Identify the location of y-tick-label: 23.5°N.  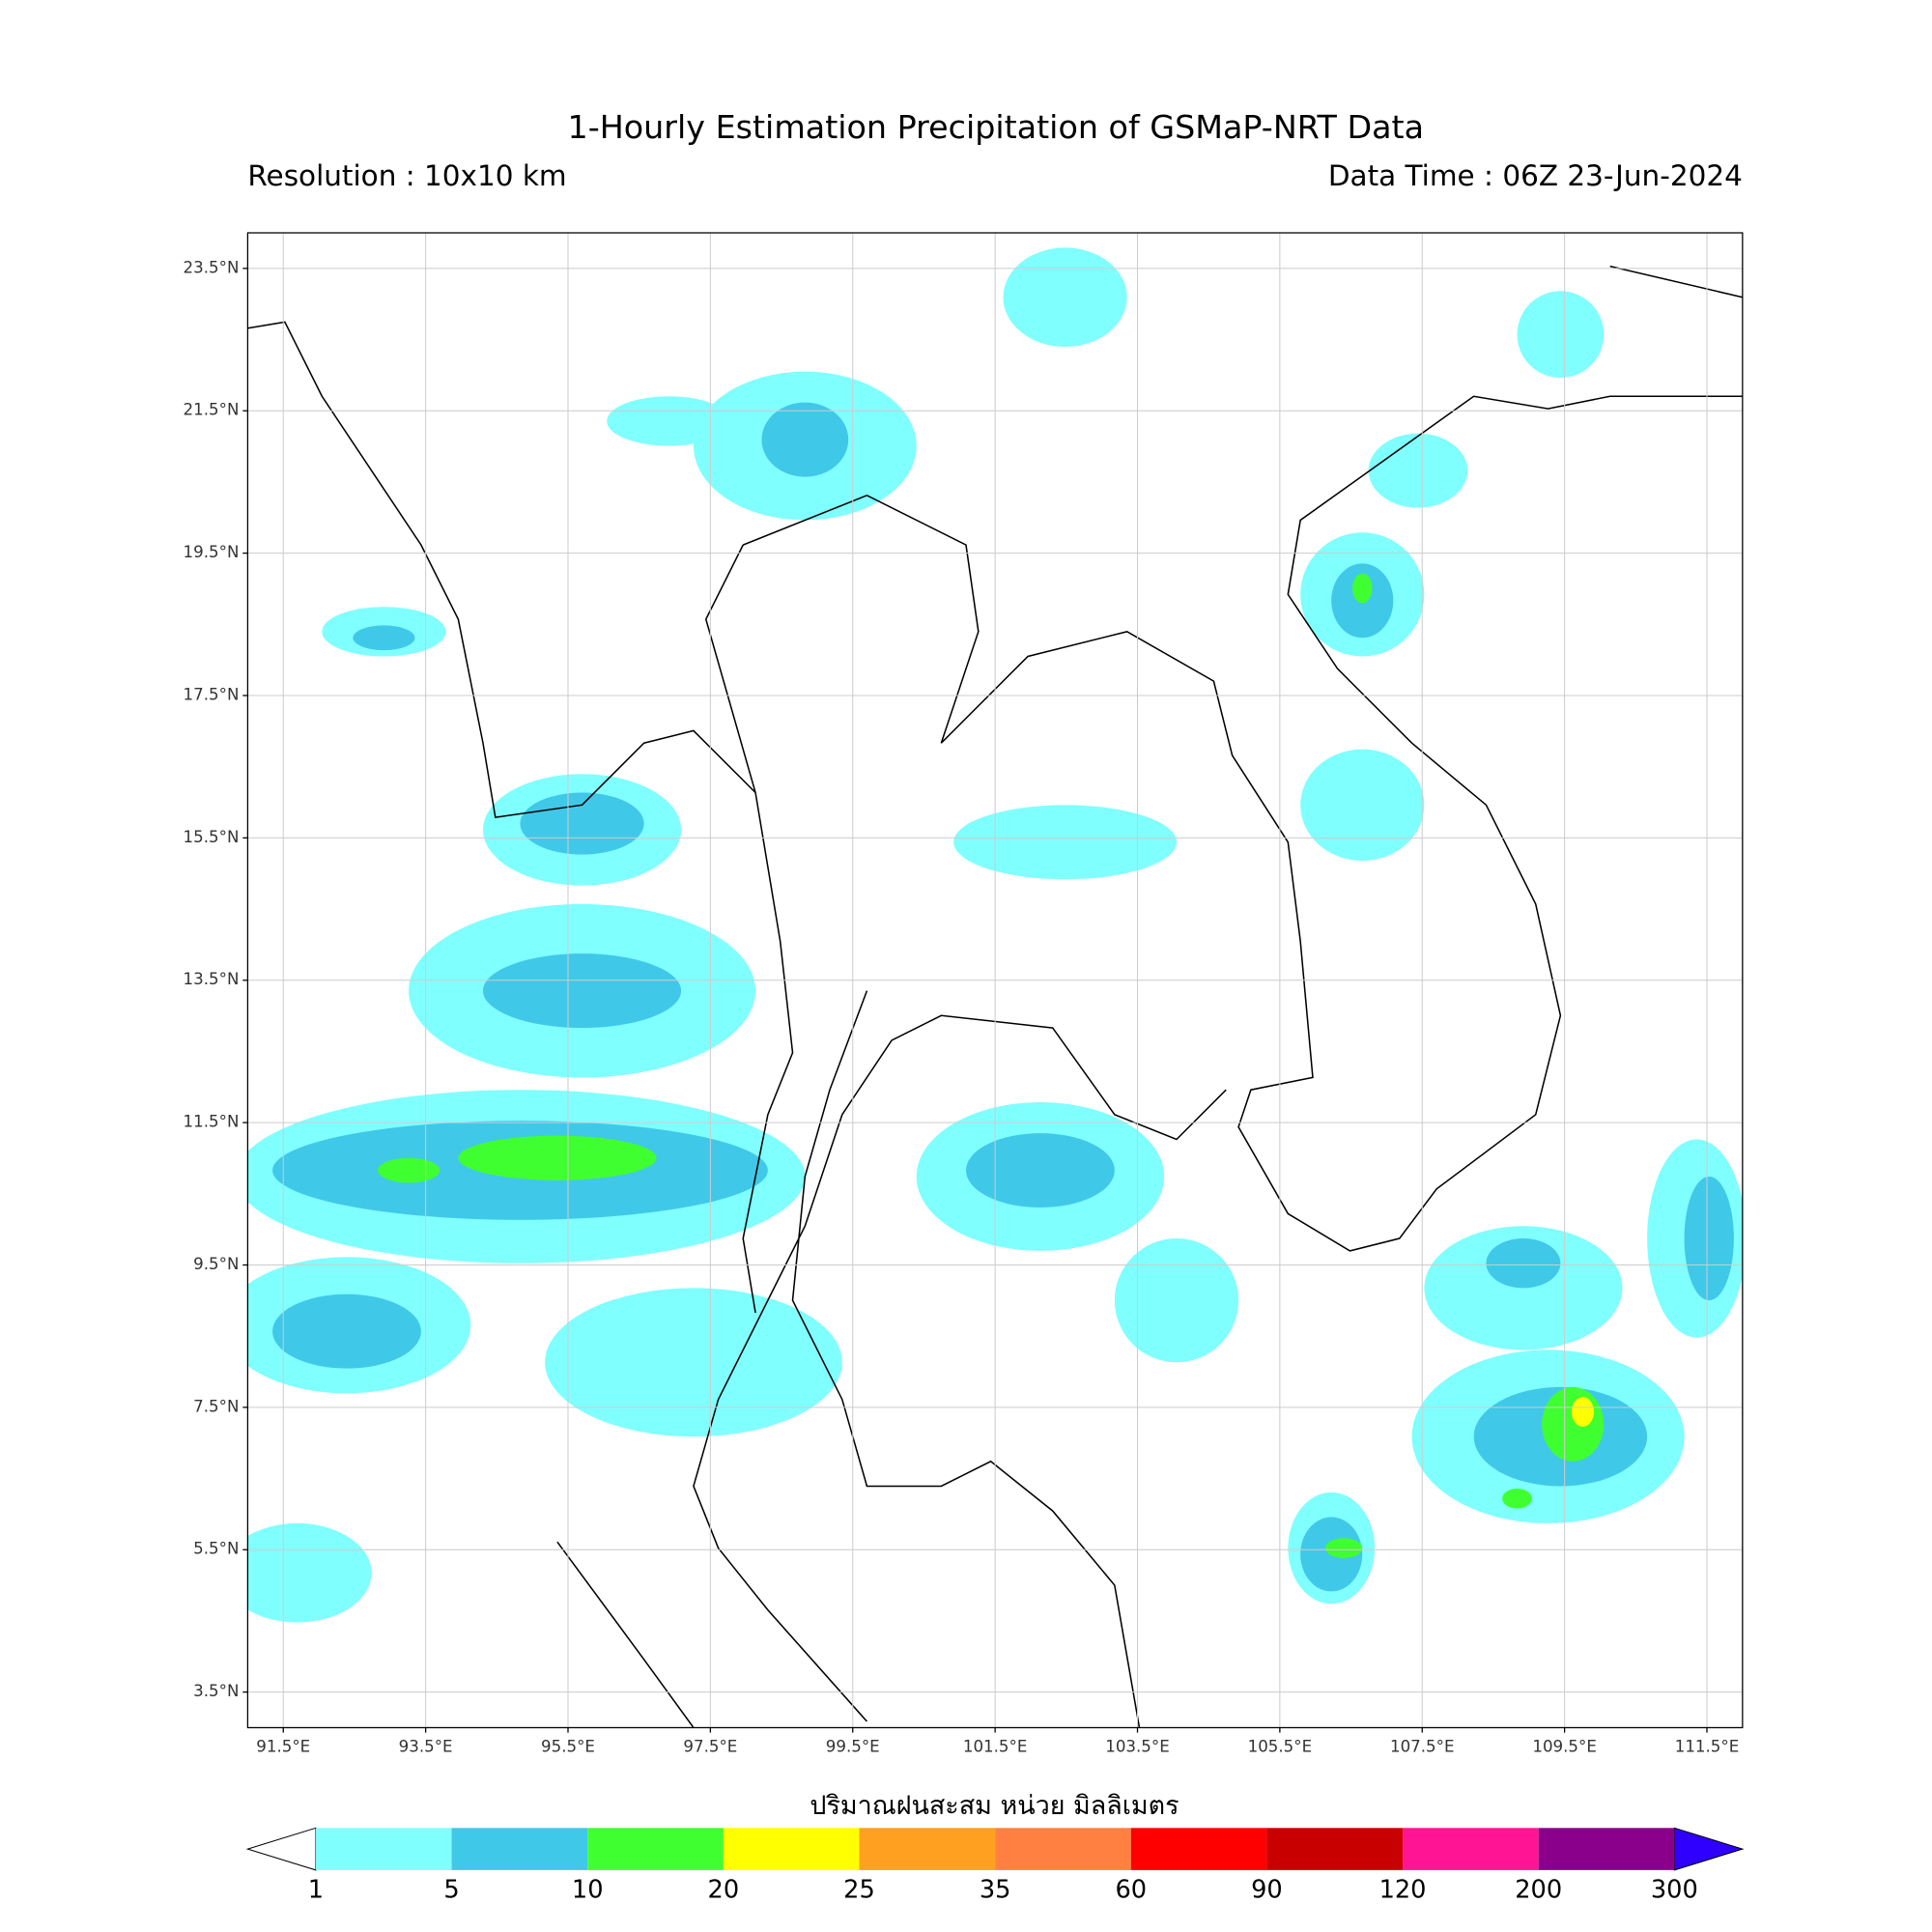
(212, 267).